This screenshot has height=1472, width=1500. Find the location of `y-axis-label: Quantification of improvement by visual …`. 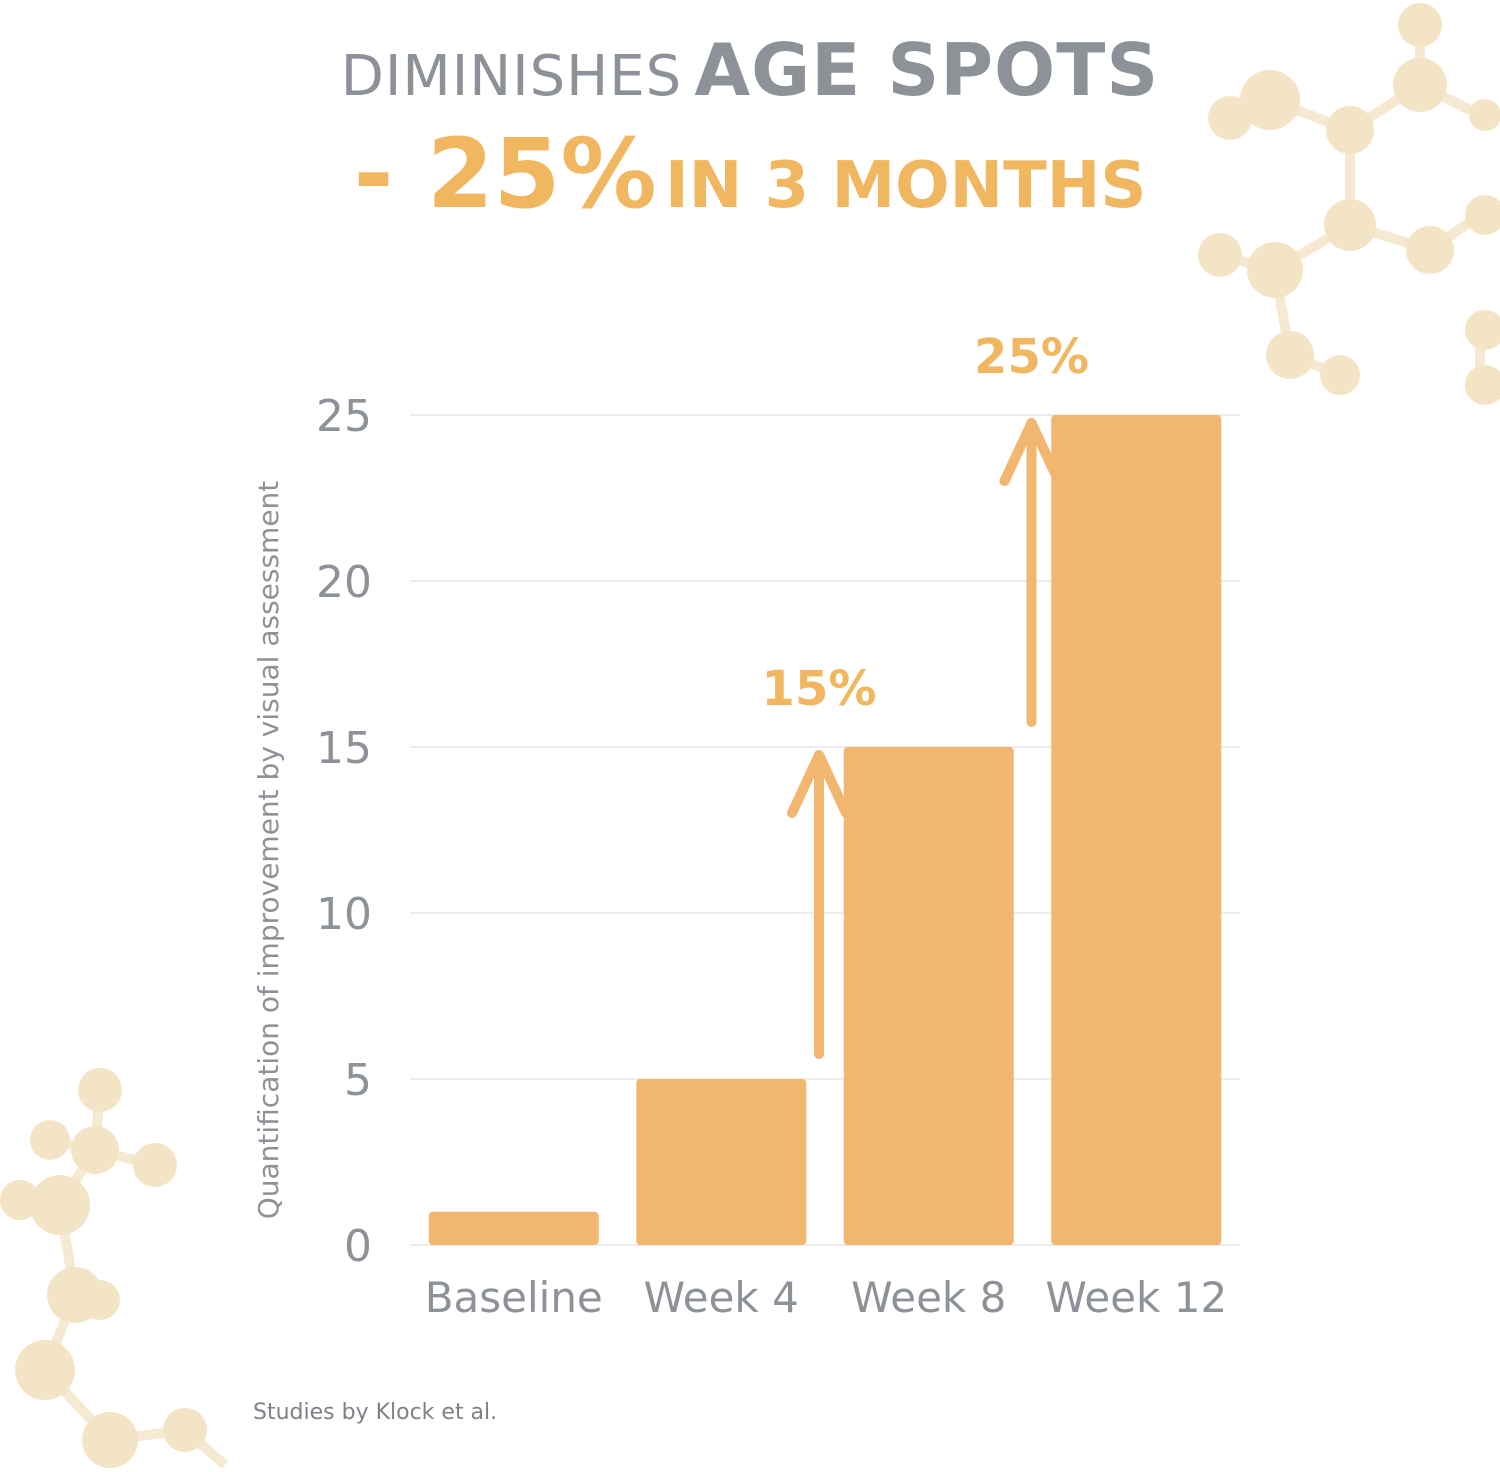

y-axis-label: Quantification of improvement by visual … is located at coordinates (268, 850).